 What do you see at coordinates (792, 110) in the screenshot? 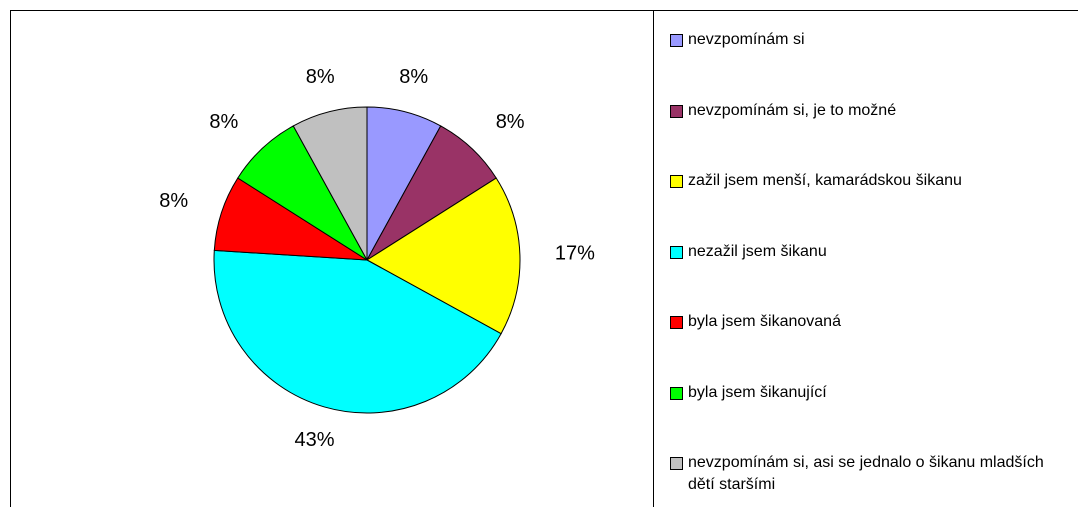
I see `legend-label: nevzpomínám si, je to možné` at bounding box center [792, 110].